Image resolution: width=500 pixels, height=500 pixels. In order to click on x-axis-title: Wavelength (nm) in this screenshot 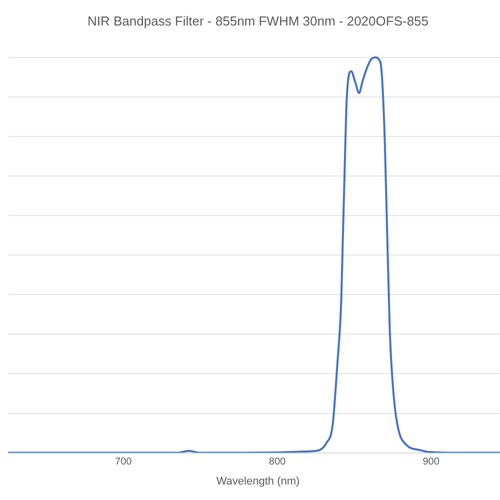, I will do `click(258, 481)`.